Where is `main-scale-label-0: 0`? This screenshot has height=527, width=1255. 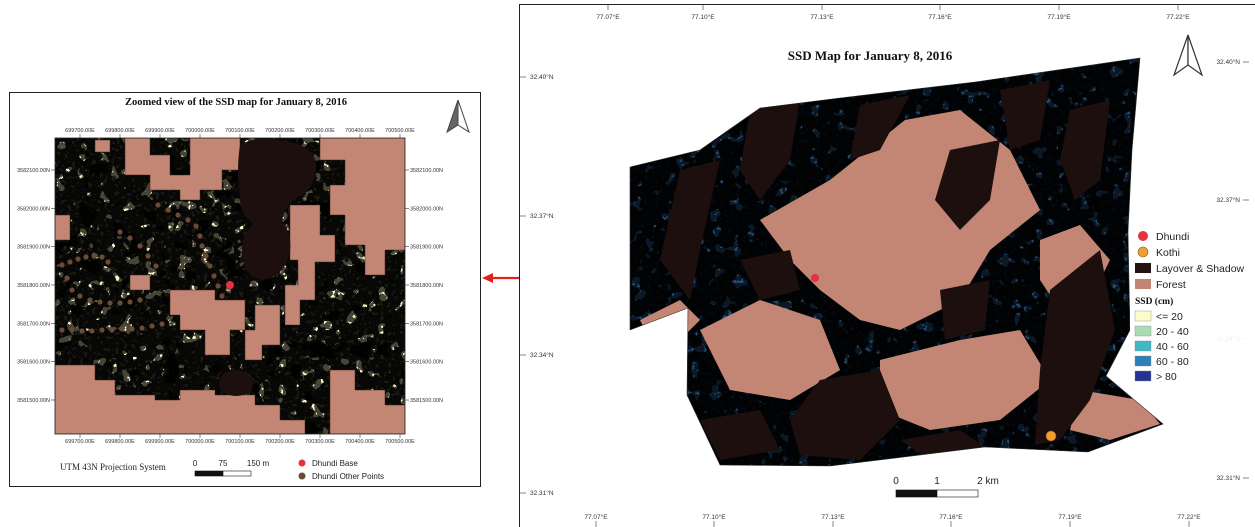 main-scale-label-0: 0 is located at coordinates (896, 481).